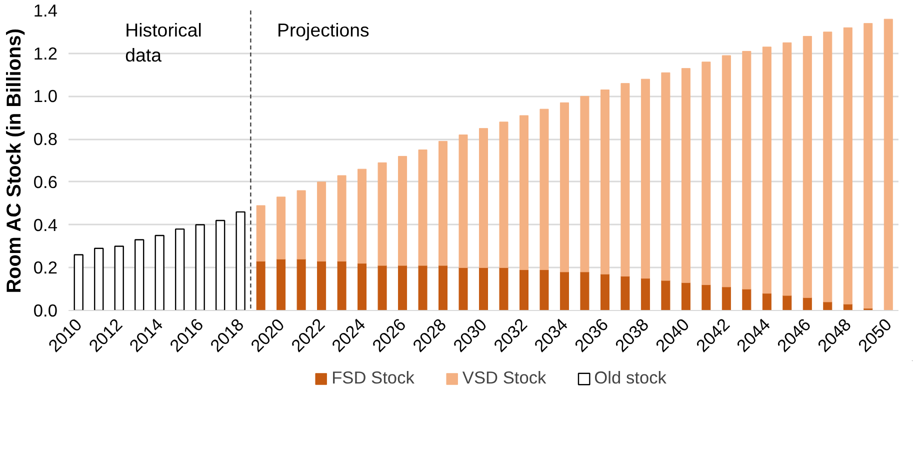 This screenshot has height=457, width=920. I want to click on y-tick-label: 1.0, so click(45, 96).